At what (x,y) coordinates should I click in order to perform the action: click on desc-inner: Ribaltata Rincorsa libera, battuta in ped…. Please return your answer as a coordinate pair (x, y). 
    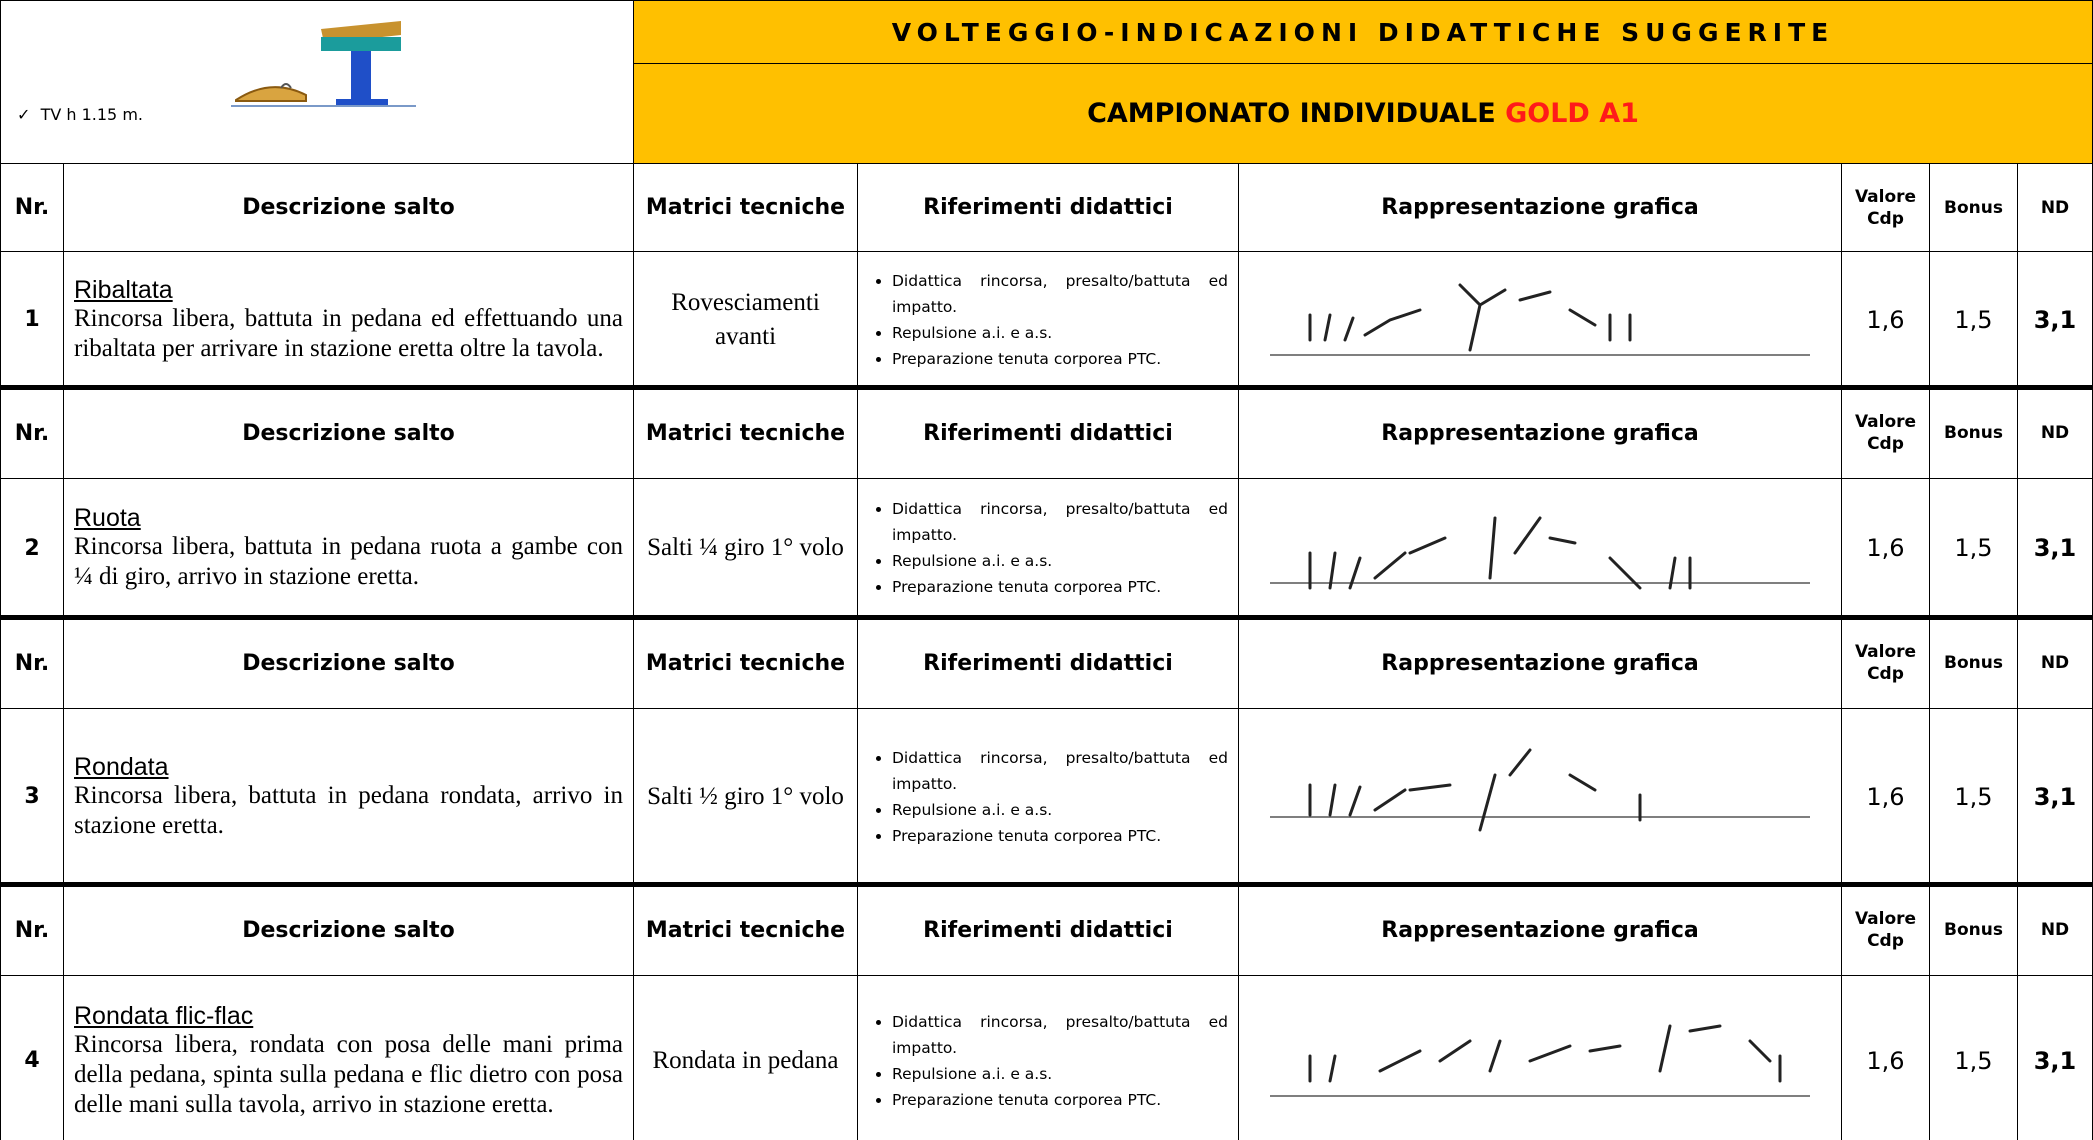
    Looking at the image, I should click on (348, 320).